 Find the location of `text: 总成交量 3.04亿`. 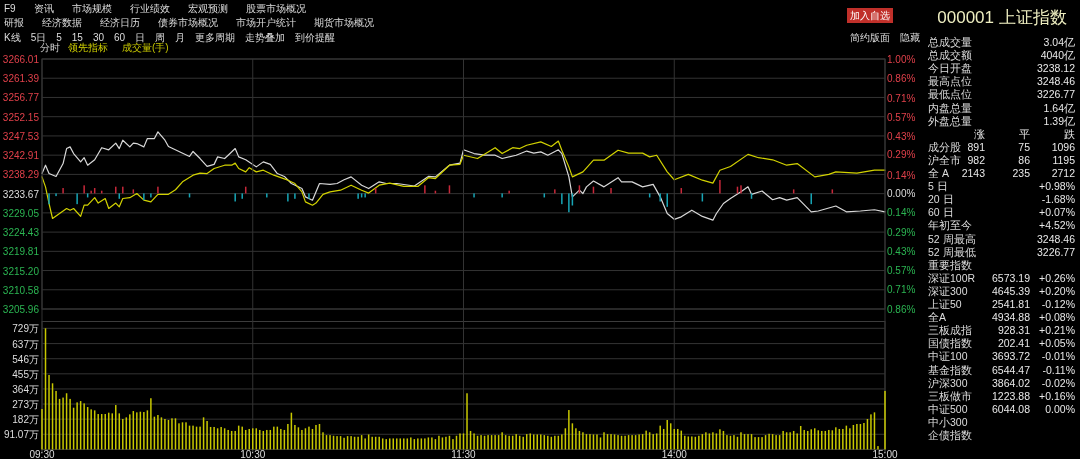

text: 总成交量 3.04亿 is located at coordinates (1001, 42).